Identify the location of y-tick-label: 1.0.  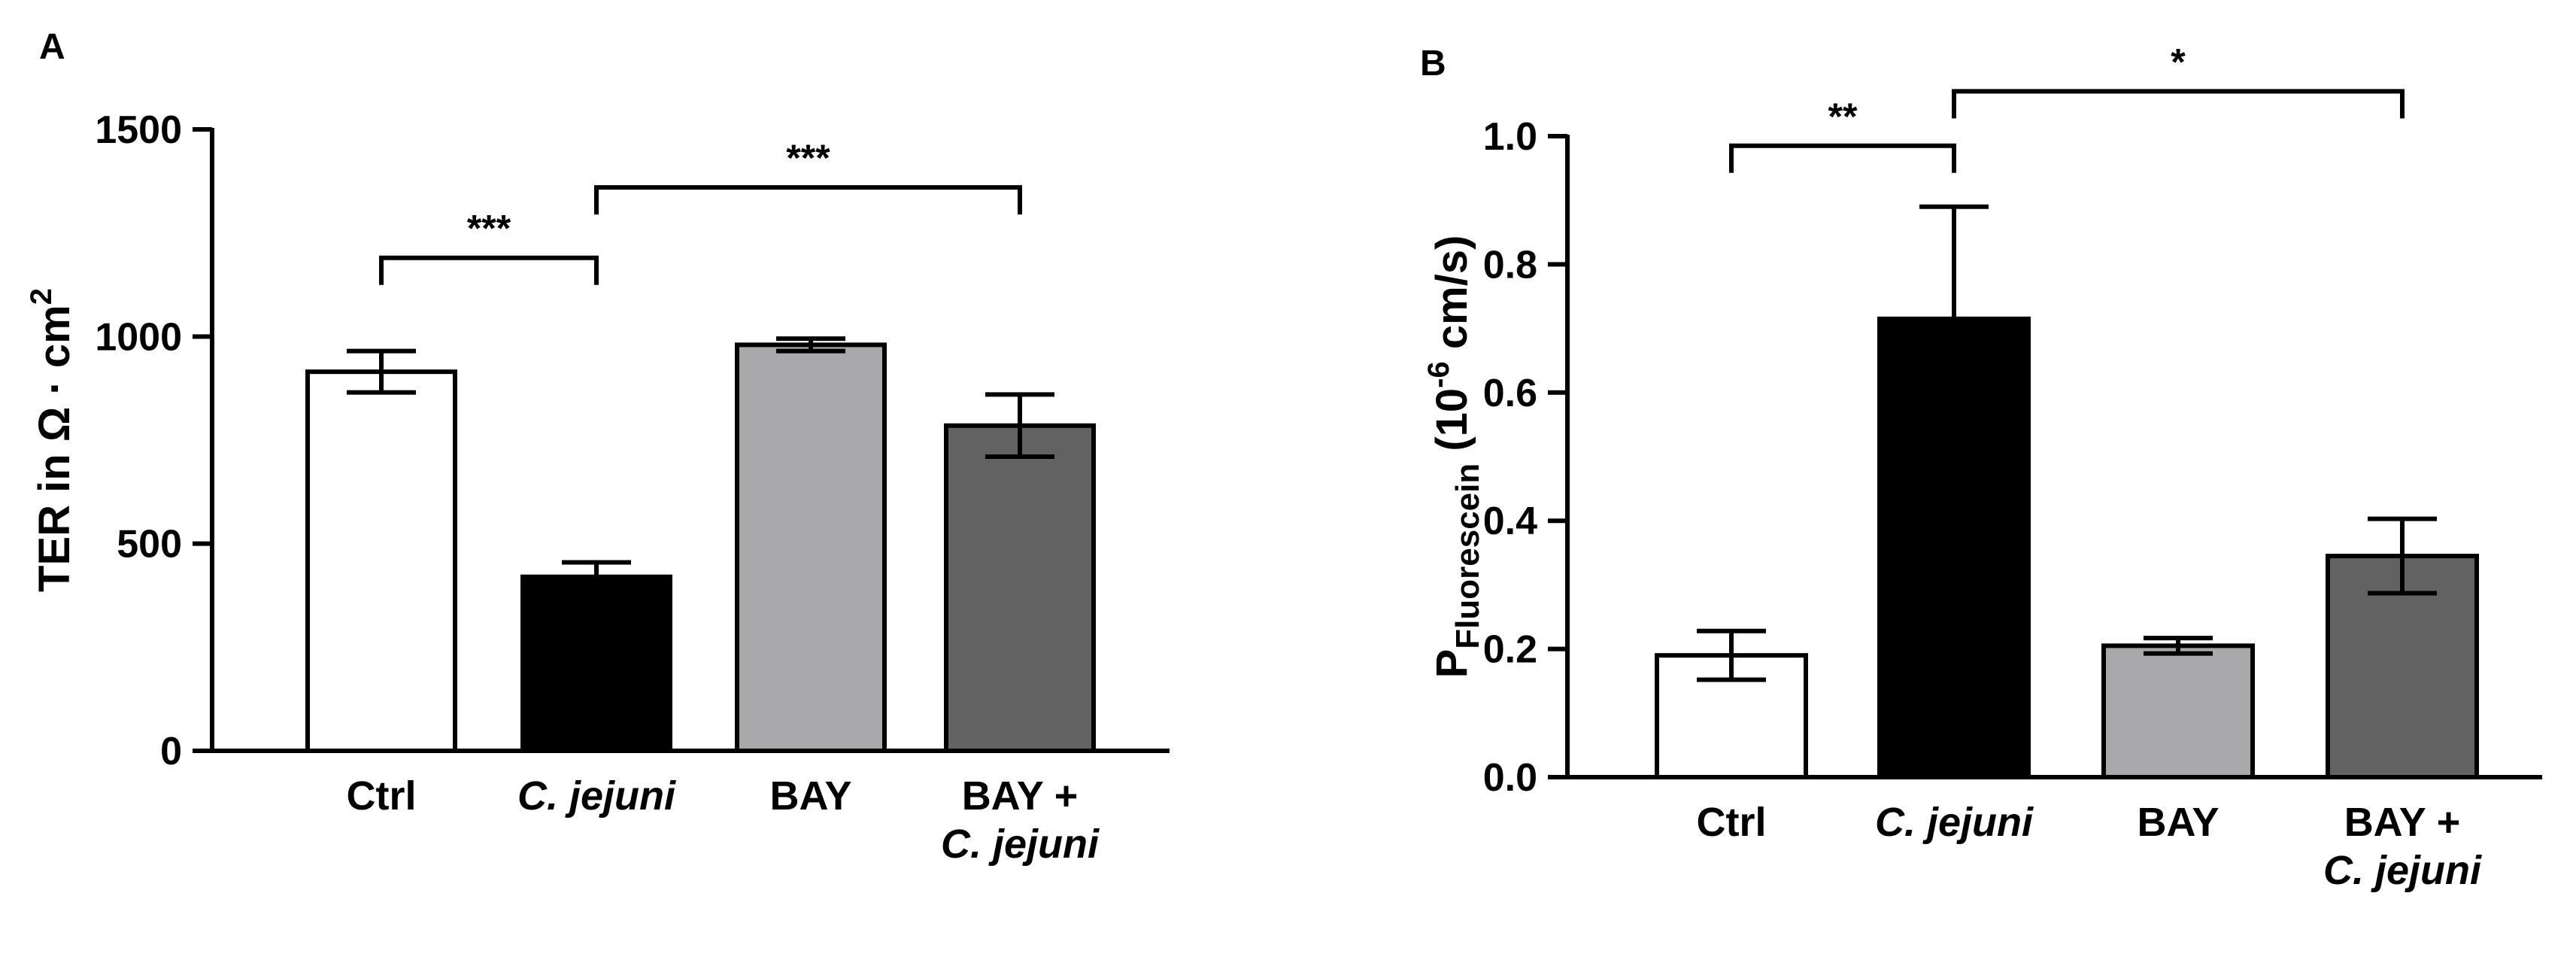
(1510, 137).